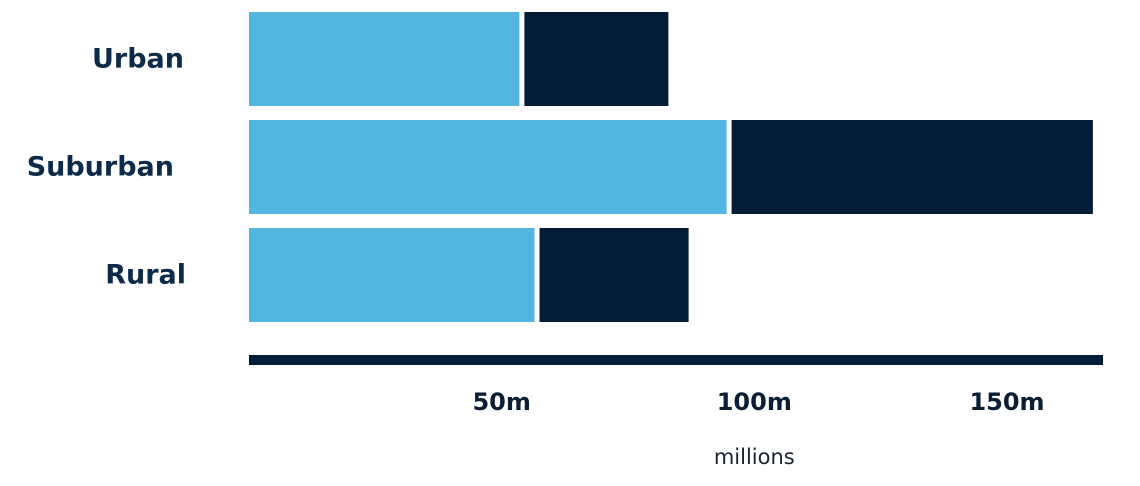  What do you see at coordinates (100, 167) in the screenshot?
I see `category-label-suburban: Suburban` at bounding box center [100, 167].